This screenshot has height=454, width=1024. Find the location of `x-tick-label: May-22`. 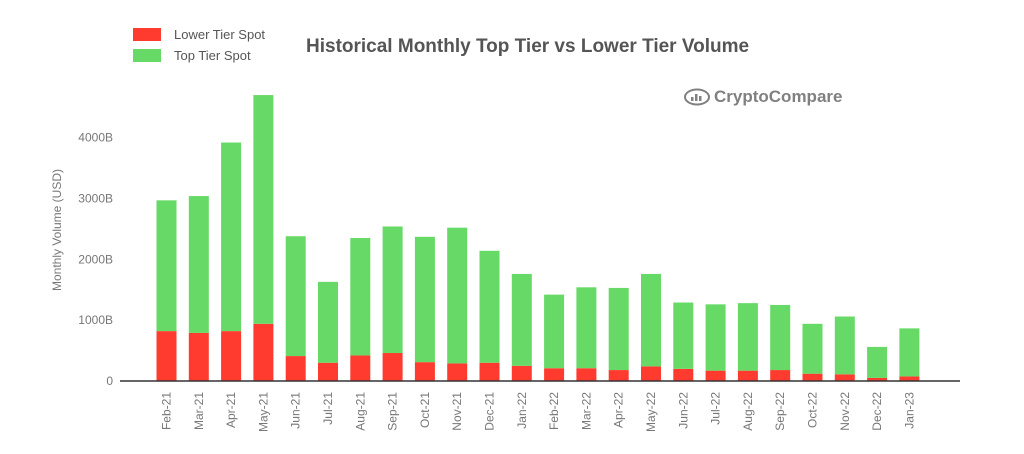

x-tick-label: May-22 is located at coordinates (651, 412).